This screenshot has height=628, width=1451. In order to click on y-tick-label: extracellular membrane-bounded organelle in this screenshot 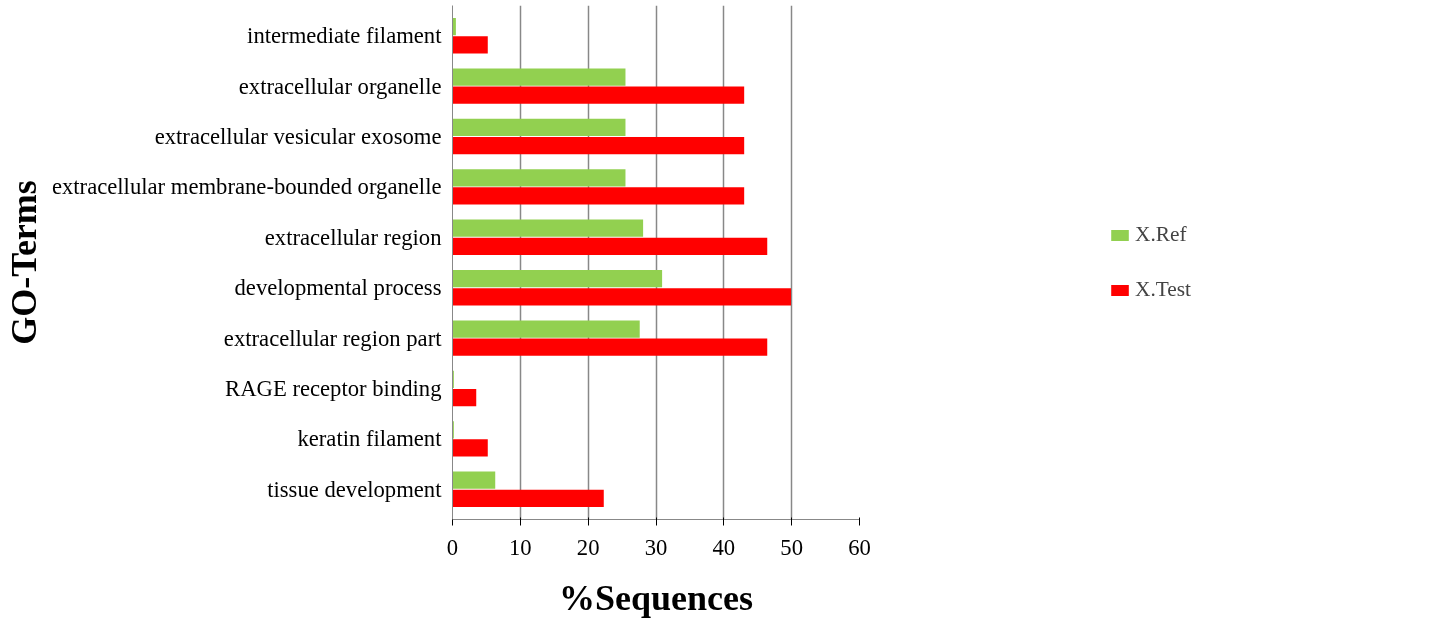, I will do `click(246, 187)`.